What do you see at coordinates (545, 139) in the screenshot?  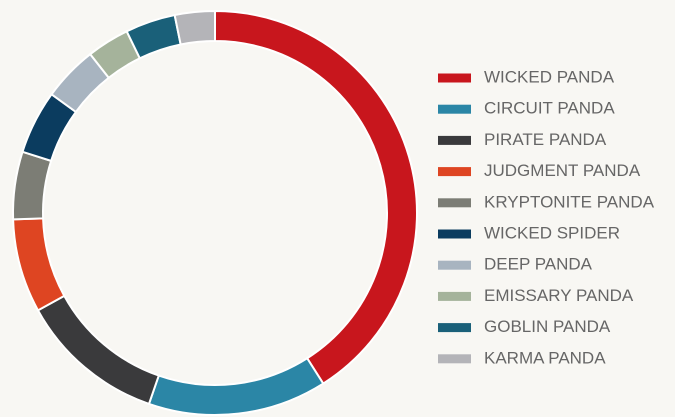 I see `legend-label: PIRATE PANDA` at bounding box center [545, 139].